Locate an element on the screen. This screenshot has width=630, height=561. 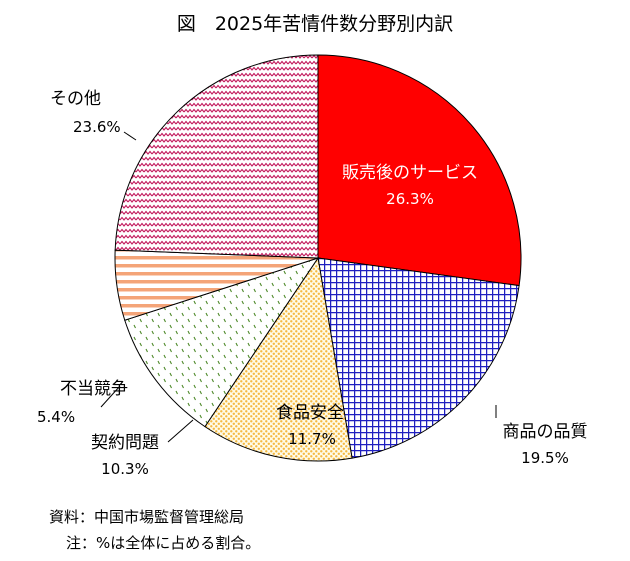
slice-label-percent: 26.3% is located at coordinates (410, 199).